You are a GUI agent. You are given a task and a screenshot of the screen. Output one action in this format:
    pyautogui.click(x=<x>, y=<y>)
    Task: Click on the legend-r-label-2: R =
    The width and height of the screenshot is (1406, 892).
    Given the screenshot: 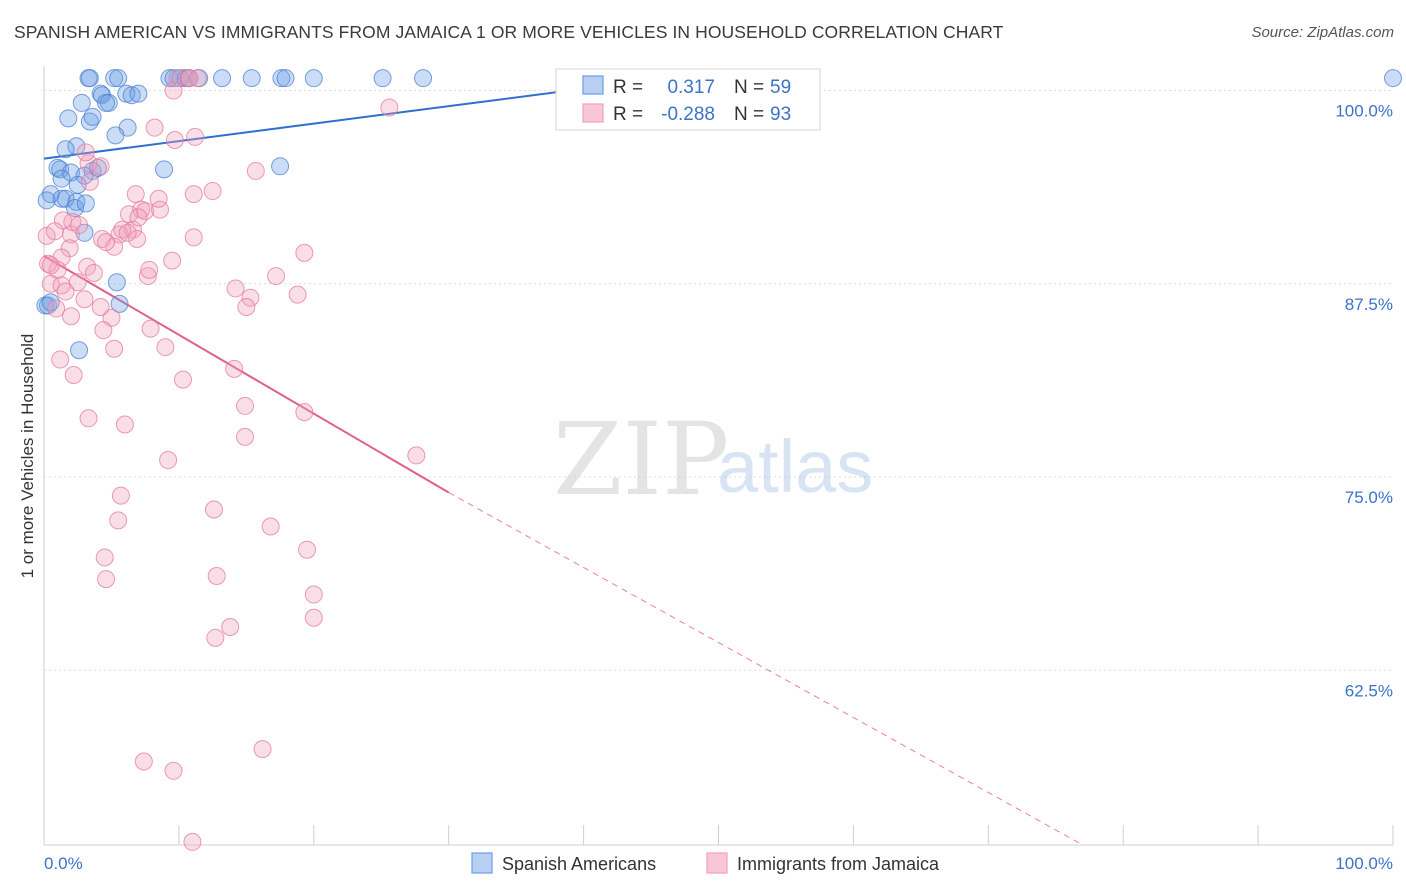 What is the action you would take?
    pyautogui.click(x=628, y=114)
    